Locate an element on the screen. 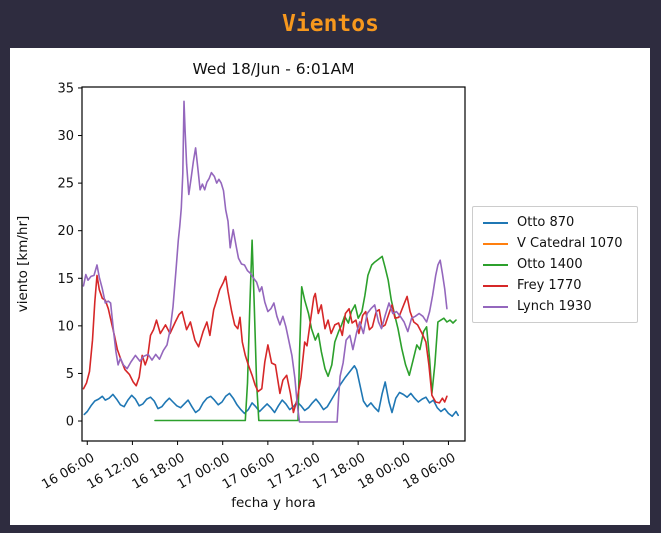 This screenshot has width=661, height=533. y-tick-label: 20 is located at coordinates (65, 231).